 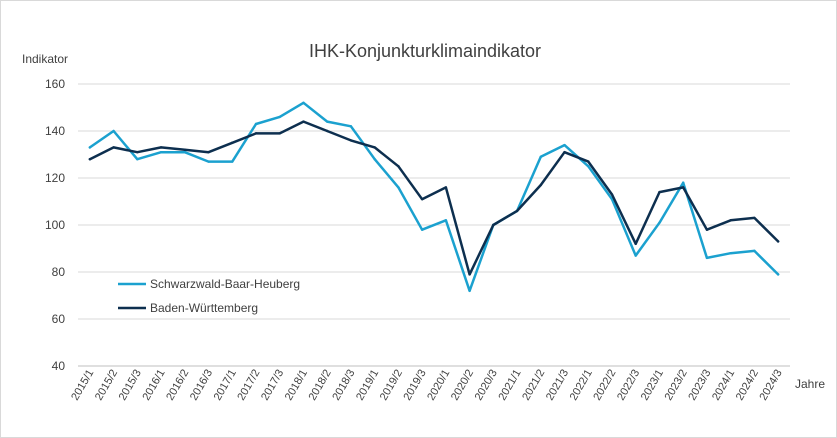 I want to click on y-tick-label: 100, so click(x=55, y=225).